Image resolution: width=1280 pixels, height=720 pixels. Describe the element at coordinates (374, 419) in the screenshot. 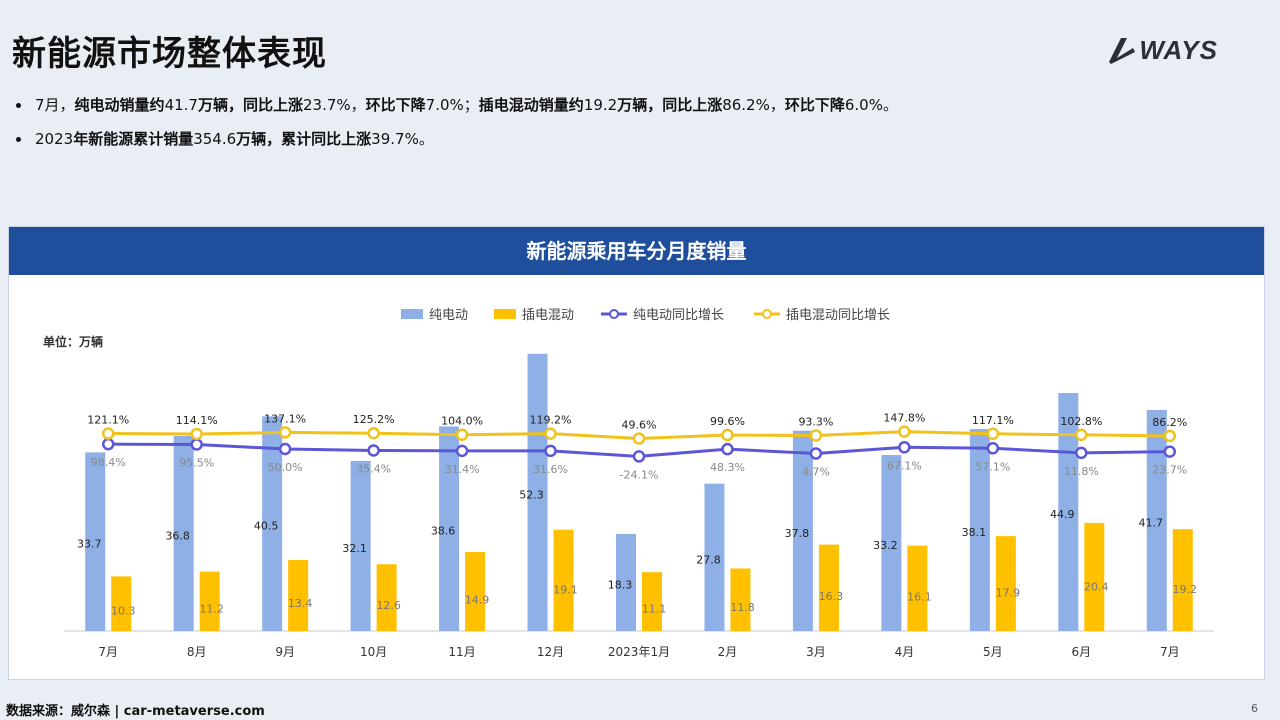

I see `phev-growth-label: 125.2%` at that location.